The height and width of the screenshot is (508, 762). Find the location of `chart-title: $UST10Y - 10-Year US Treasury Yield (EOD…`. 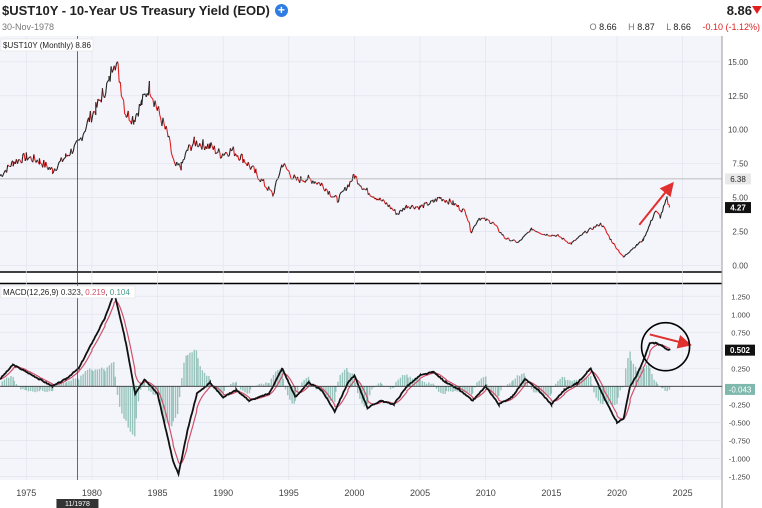

chart-title: $UST10Y - 10-Year US Treasury Yield (EOD… is located at coordinates (145, 10).